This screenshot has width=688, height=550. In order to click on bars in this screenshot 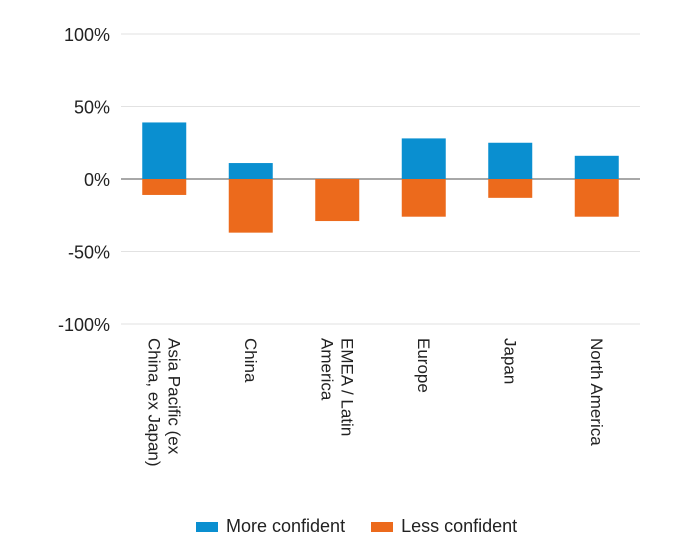, I will do `click(380, 177)`.